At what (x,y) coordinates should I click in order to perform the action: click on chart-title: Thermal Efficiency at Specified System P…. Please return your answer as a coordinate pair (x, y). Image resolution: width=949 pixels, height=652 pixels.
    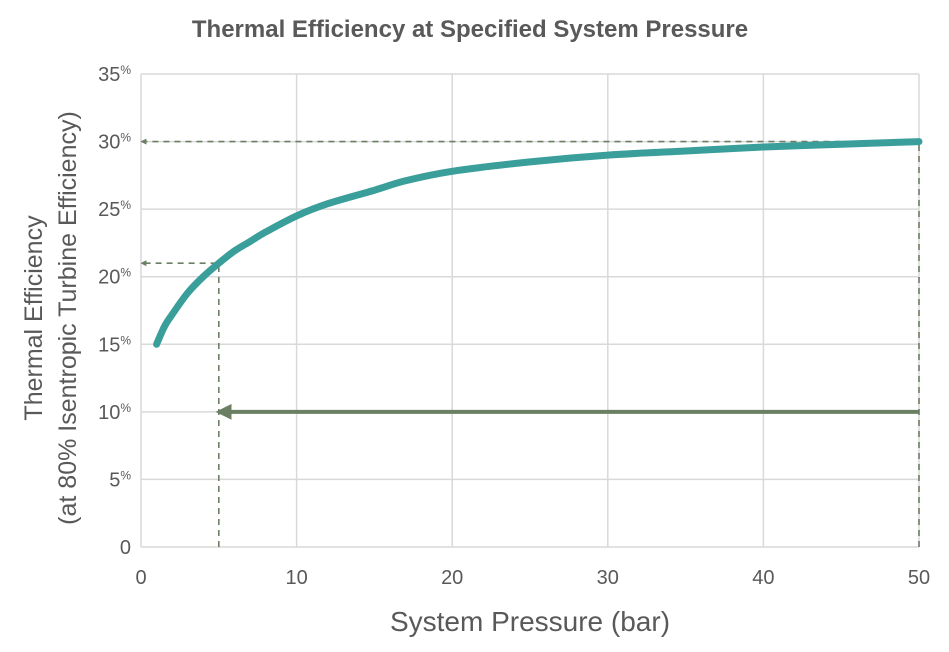
    Looking at the image, I should click on (470, 29).